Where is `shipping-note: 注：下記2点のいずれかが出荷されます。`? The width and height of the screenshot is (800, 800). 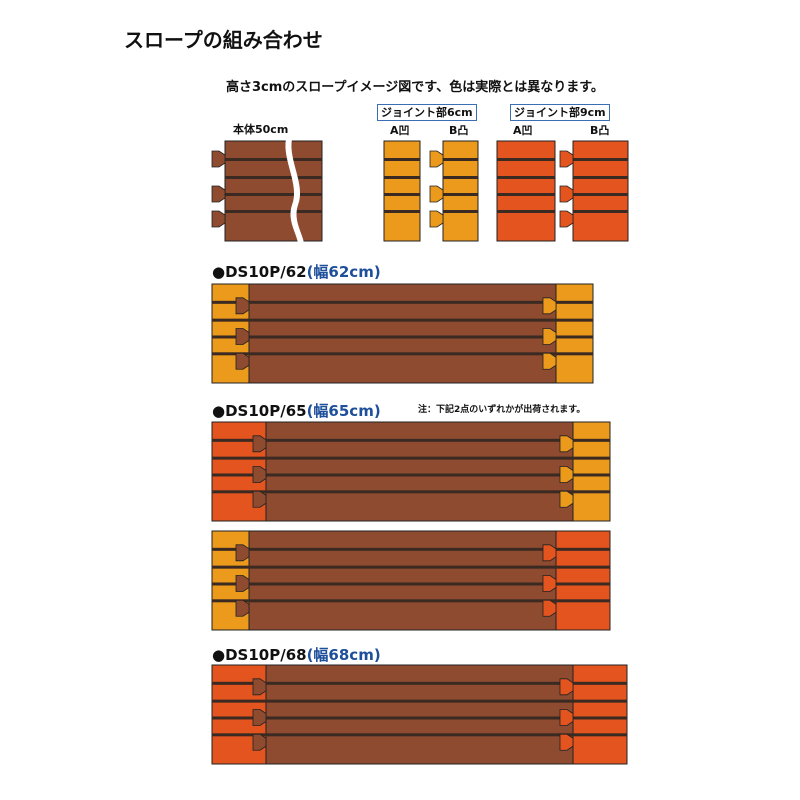
shipping-note: 注：下記2点のいずれかが出荷されます。 is located at coordinates (502, 410).